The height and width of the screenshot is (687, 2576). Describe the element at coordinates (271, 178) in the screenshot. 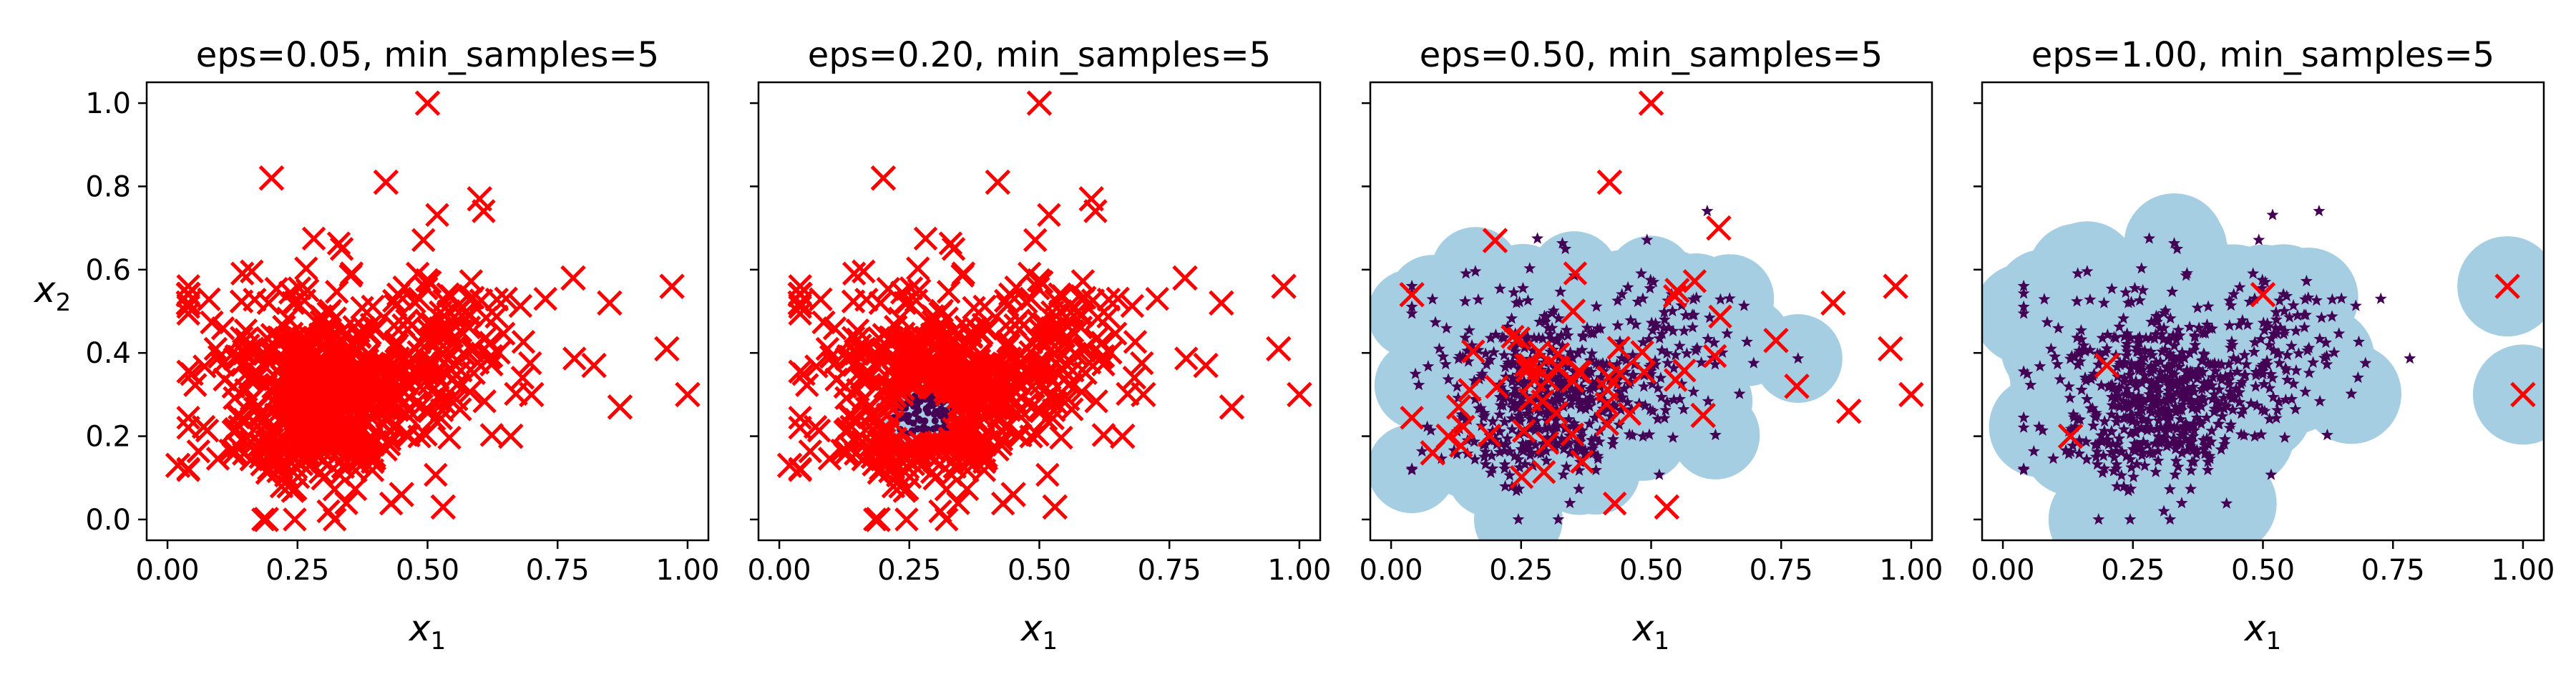

I see `outlier-marker-s1` at that location.